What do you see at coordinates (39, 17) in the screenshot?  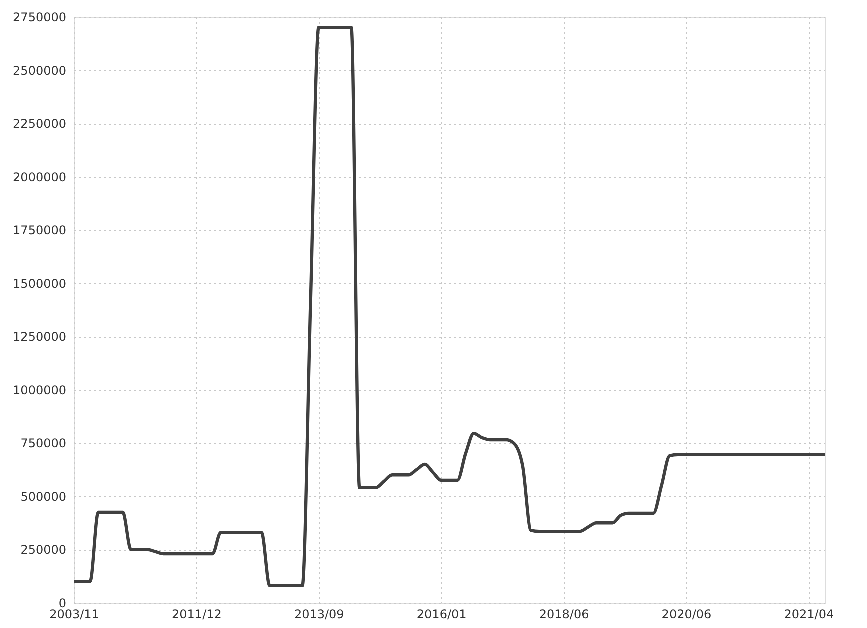 I see `y-tick-label: 2750000` at bounding box center [39, 17].